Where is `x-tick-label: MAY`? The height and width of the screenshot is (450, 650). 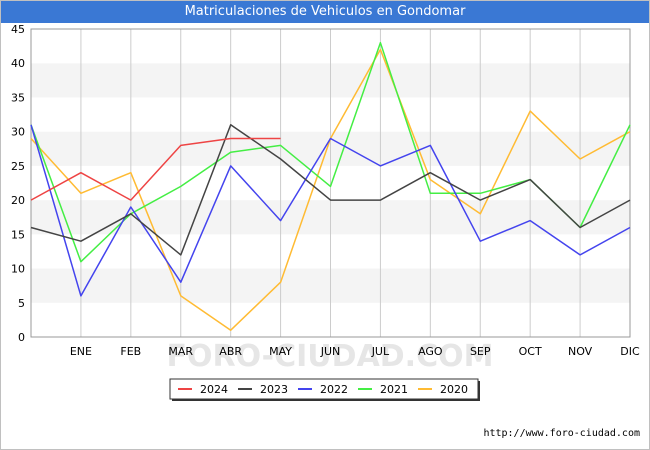 x-tick-label: MAY is located at coordinates (280, 351).